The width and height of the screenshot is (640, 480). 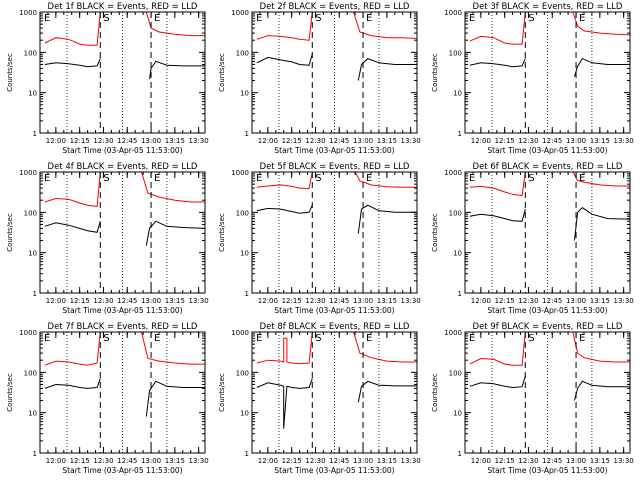 I want to click on chart-title: Det 3f BLACK = Events, RED = LLD, so click(x=548, y=7).